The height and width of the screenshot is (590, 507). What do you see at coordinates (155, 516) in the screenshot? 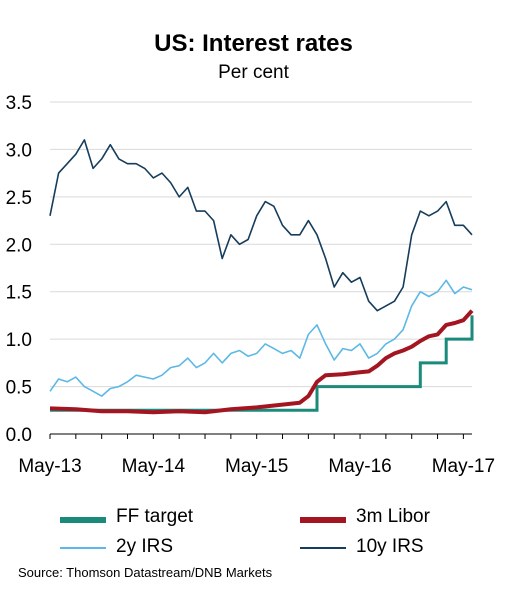
I see `legend-label-ff-target: FF target` at bounding box center [155, 516].